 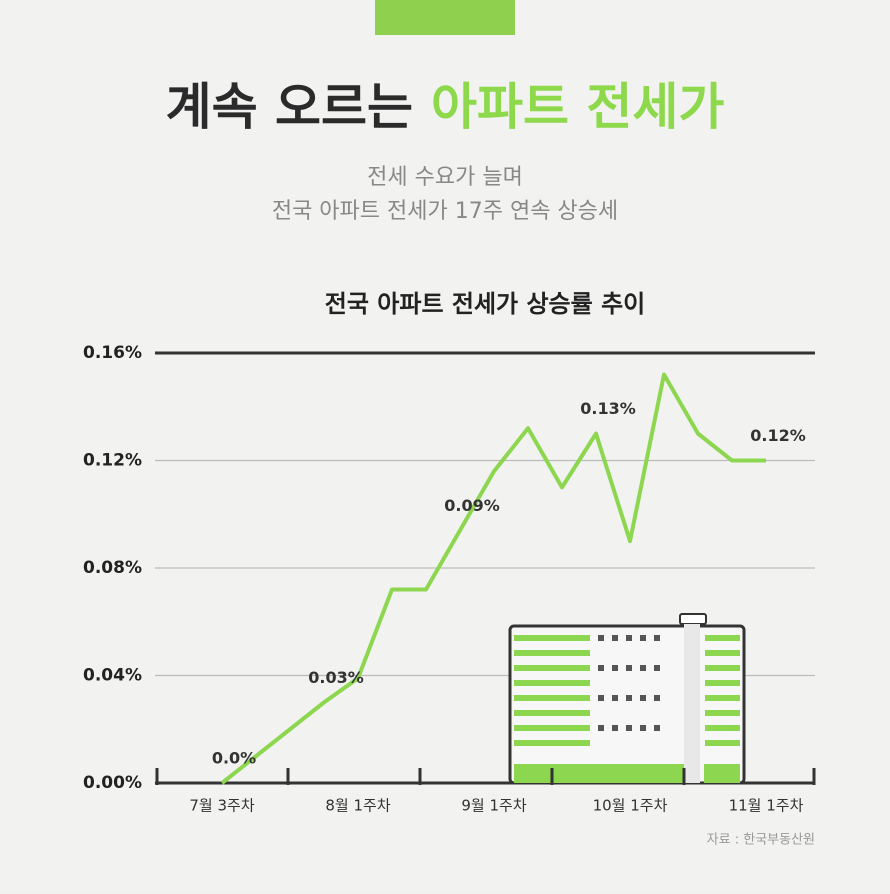 I want to click on data-label: 0.09%, so click(x=472, y=505).